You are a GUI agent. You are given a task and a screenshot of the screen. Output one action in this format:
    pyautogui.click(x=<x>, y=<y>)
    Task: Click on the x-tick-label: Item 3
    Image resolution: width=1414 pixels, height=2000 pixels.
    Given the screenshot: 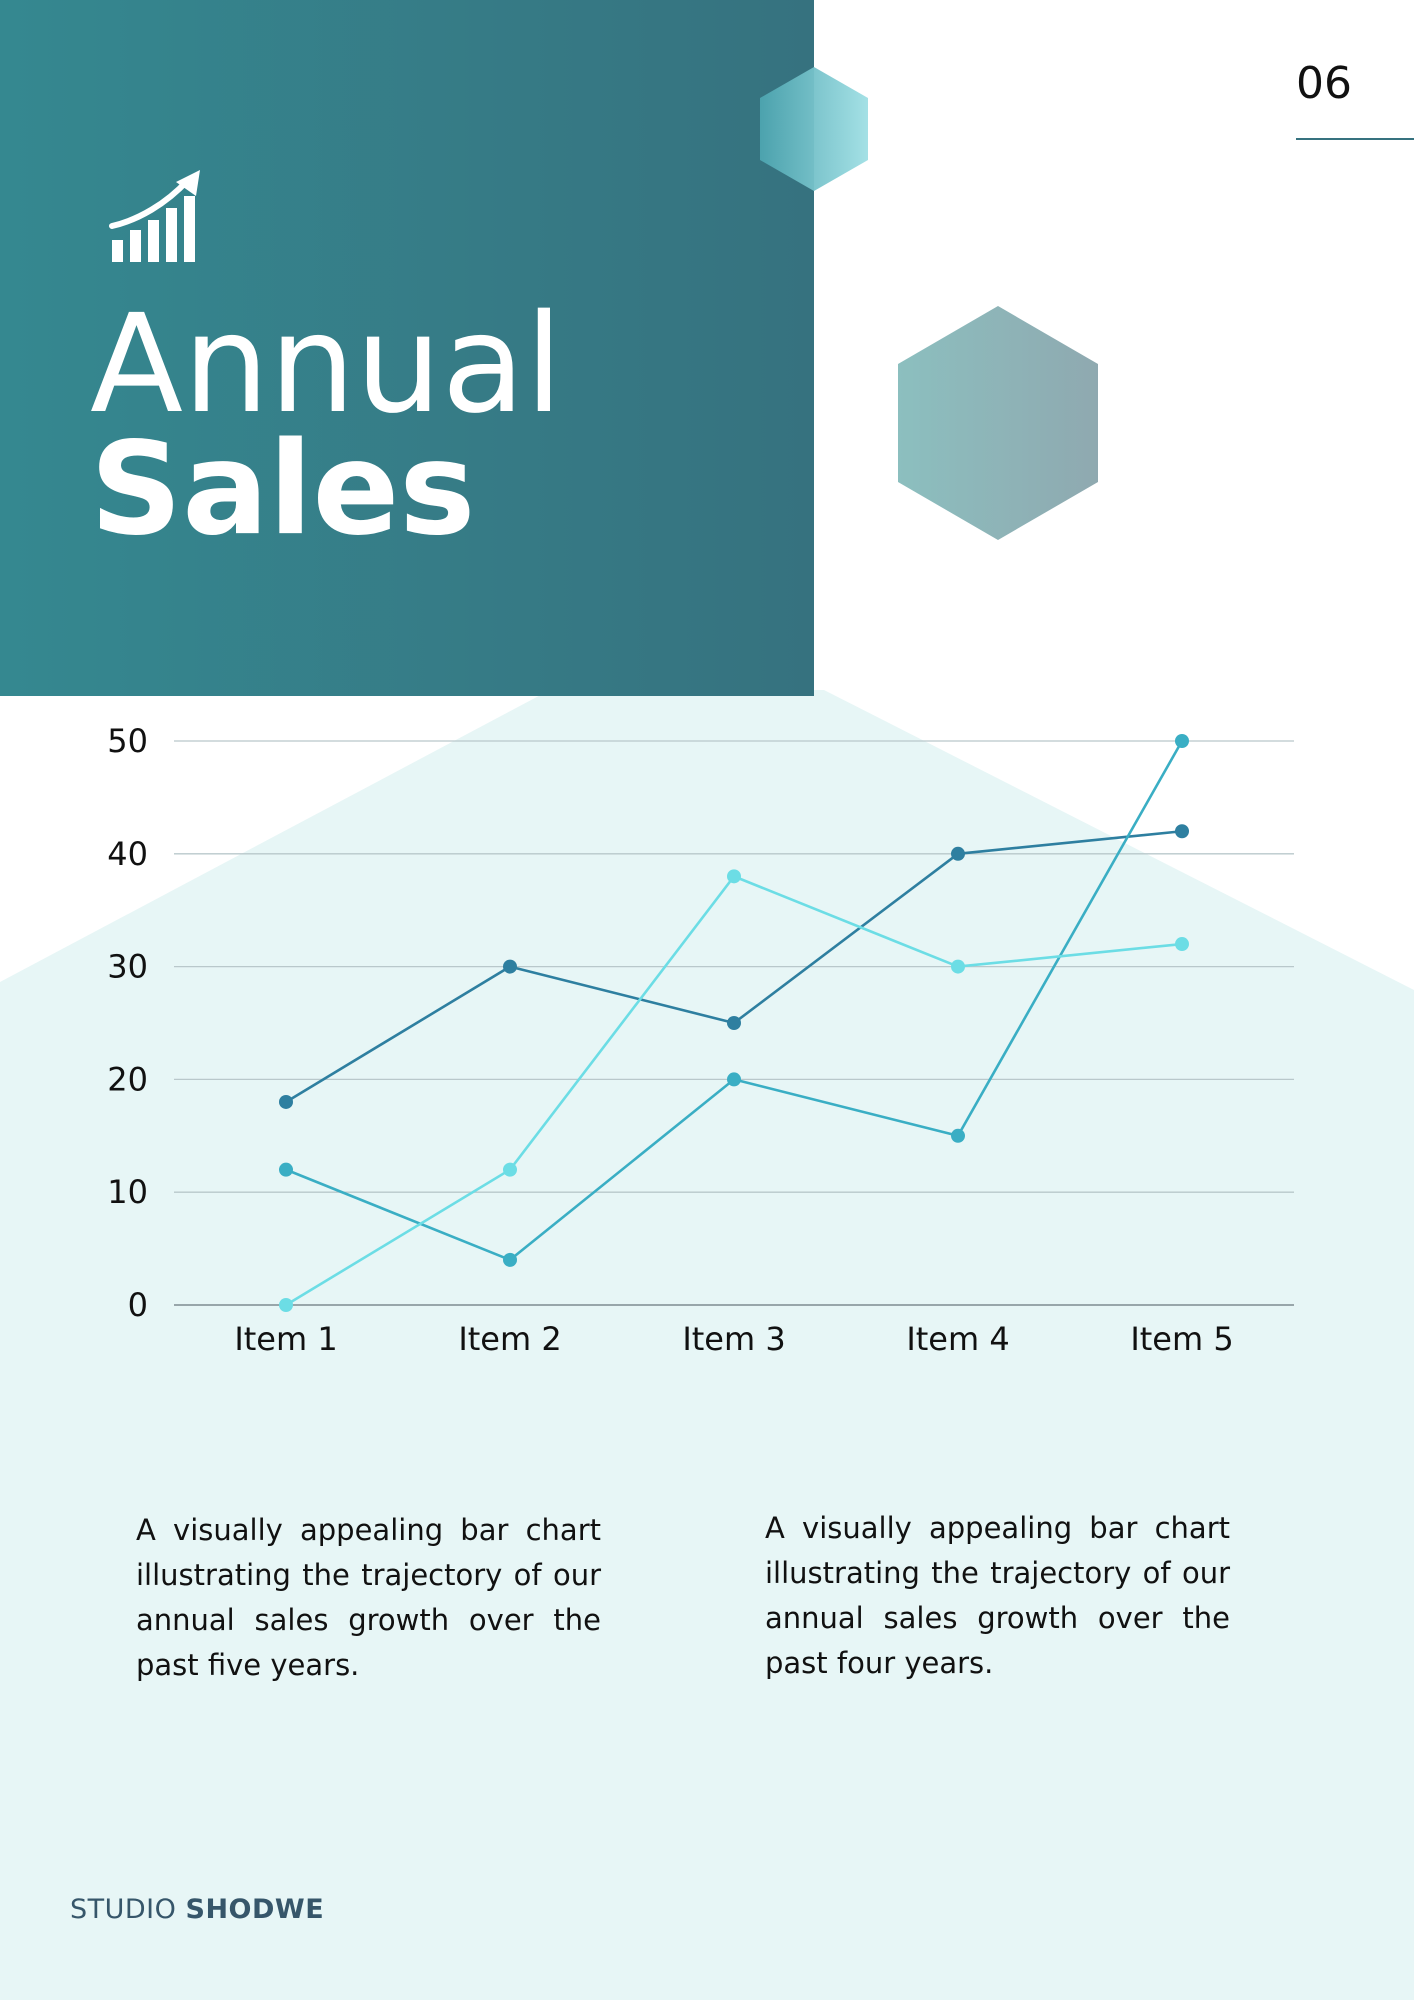 What is the action you would take?
    pyautogui.click(x=733, y=1339)
    